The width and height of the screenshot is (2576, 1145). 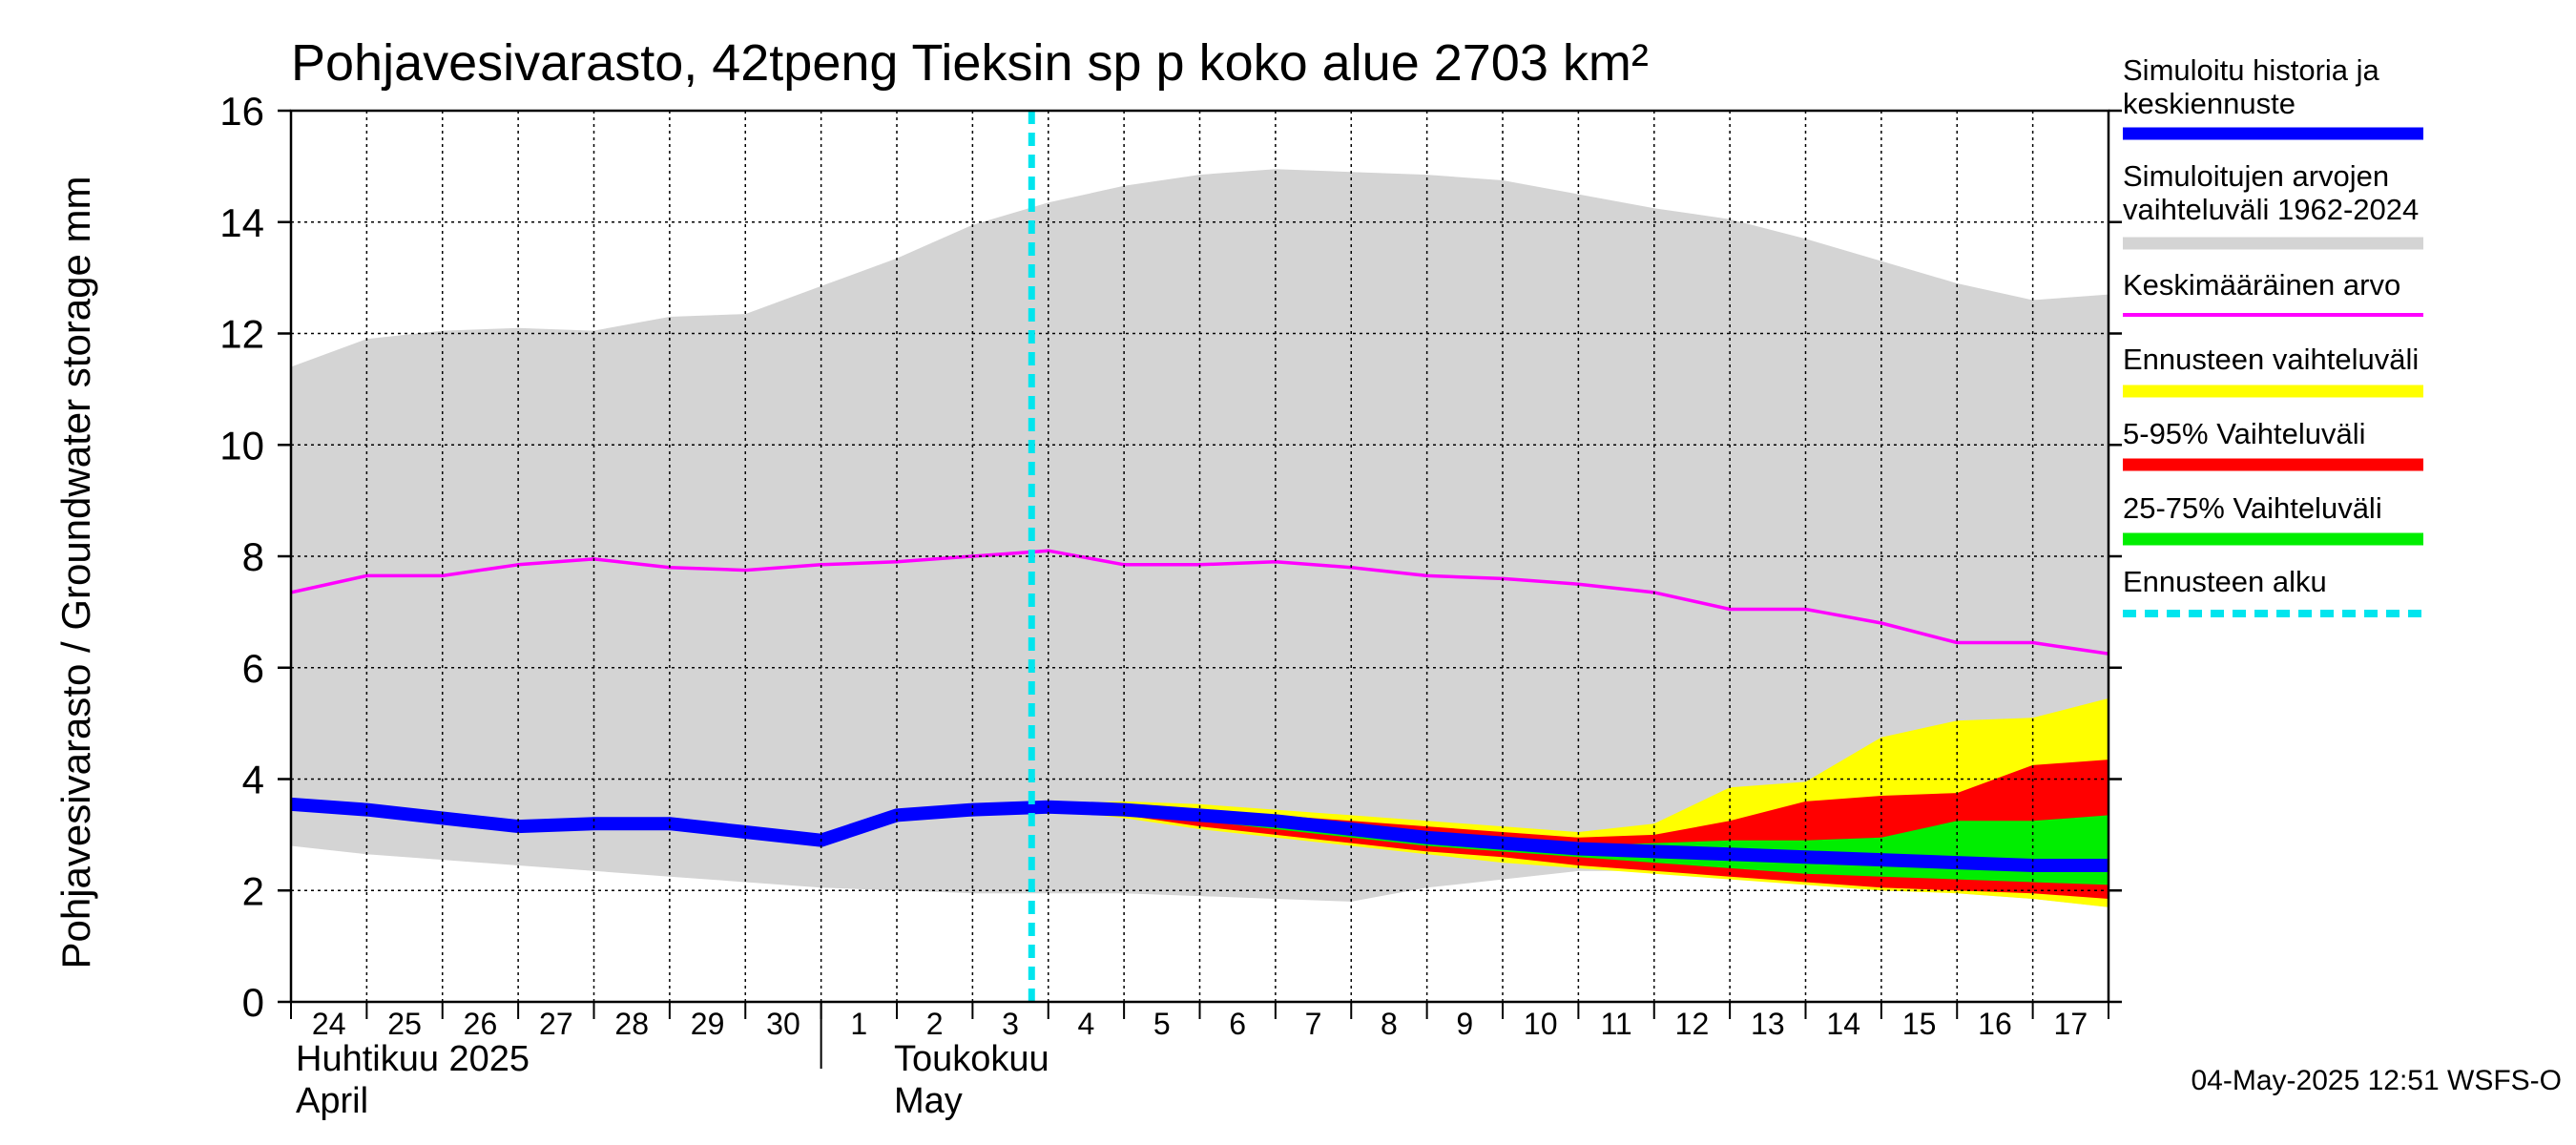 I want to click on legend-label: keskiennuste, so click(x=2209, y=103).